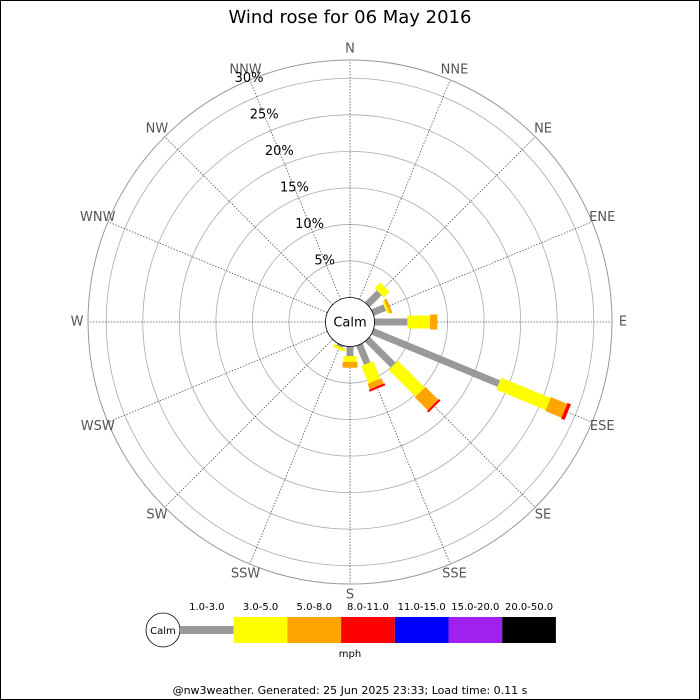 This screenshot has height=700, width=700. What do you see at coordinates (98, 217) in the screenshot?
I see `direction-label: WNW` at bounding box center [98, 217].